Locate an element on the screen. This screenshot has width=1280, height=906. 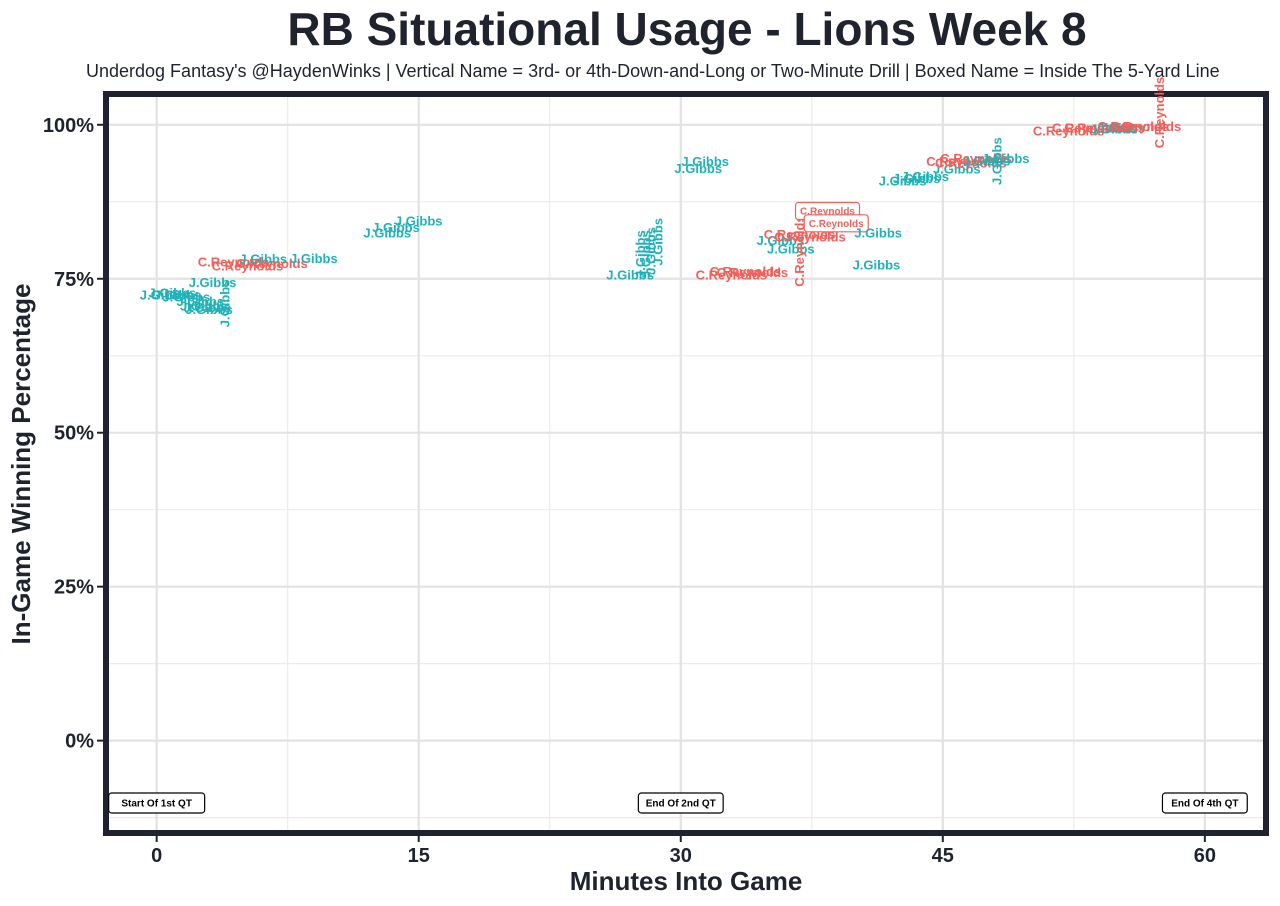
x-tick-label: 45 is located at coordinates (943, 856).